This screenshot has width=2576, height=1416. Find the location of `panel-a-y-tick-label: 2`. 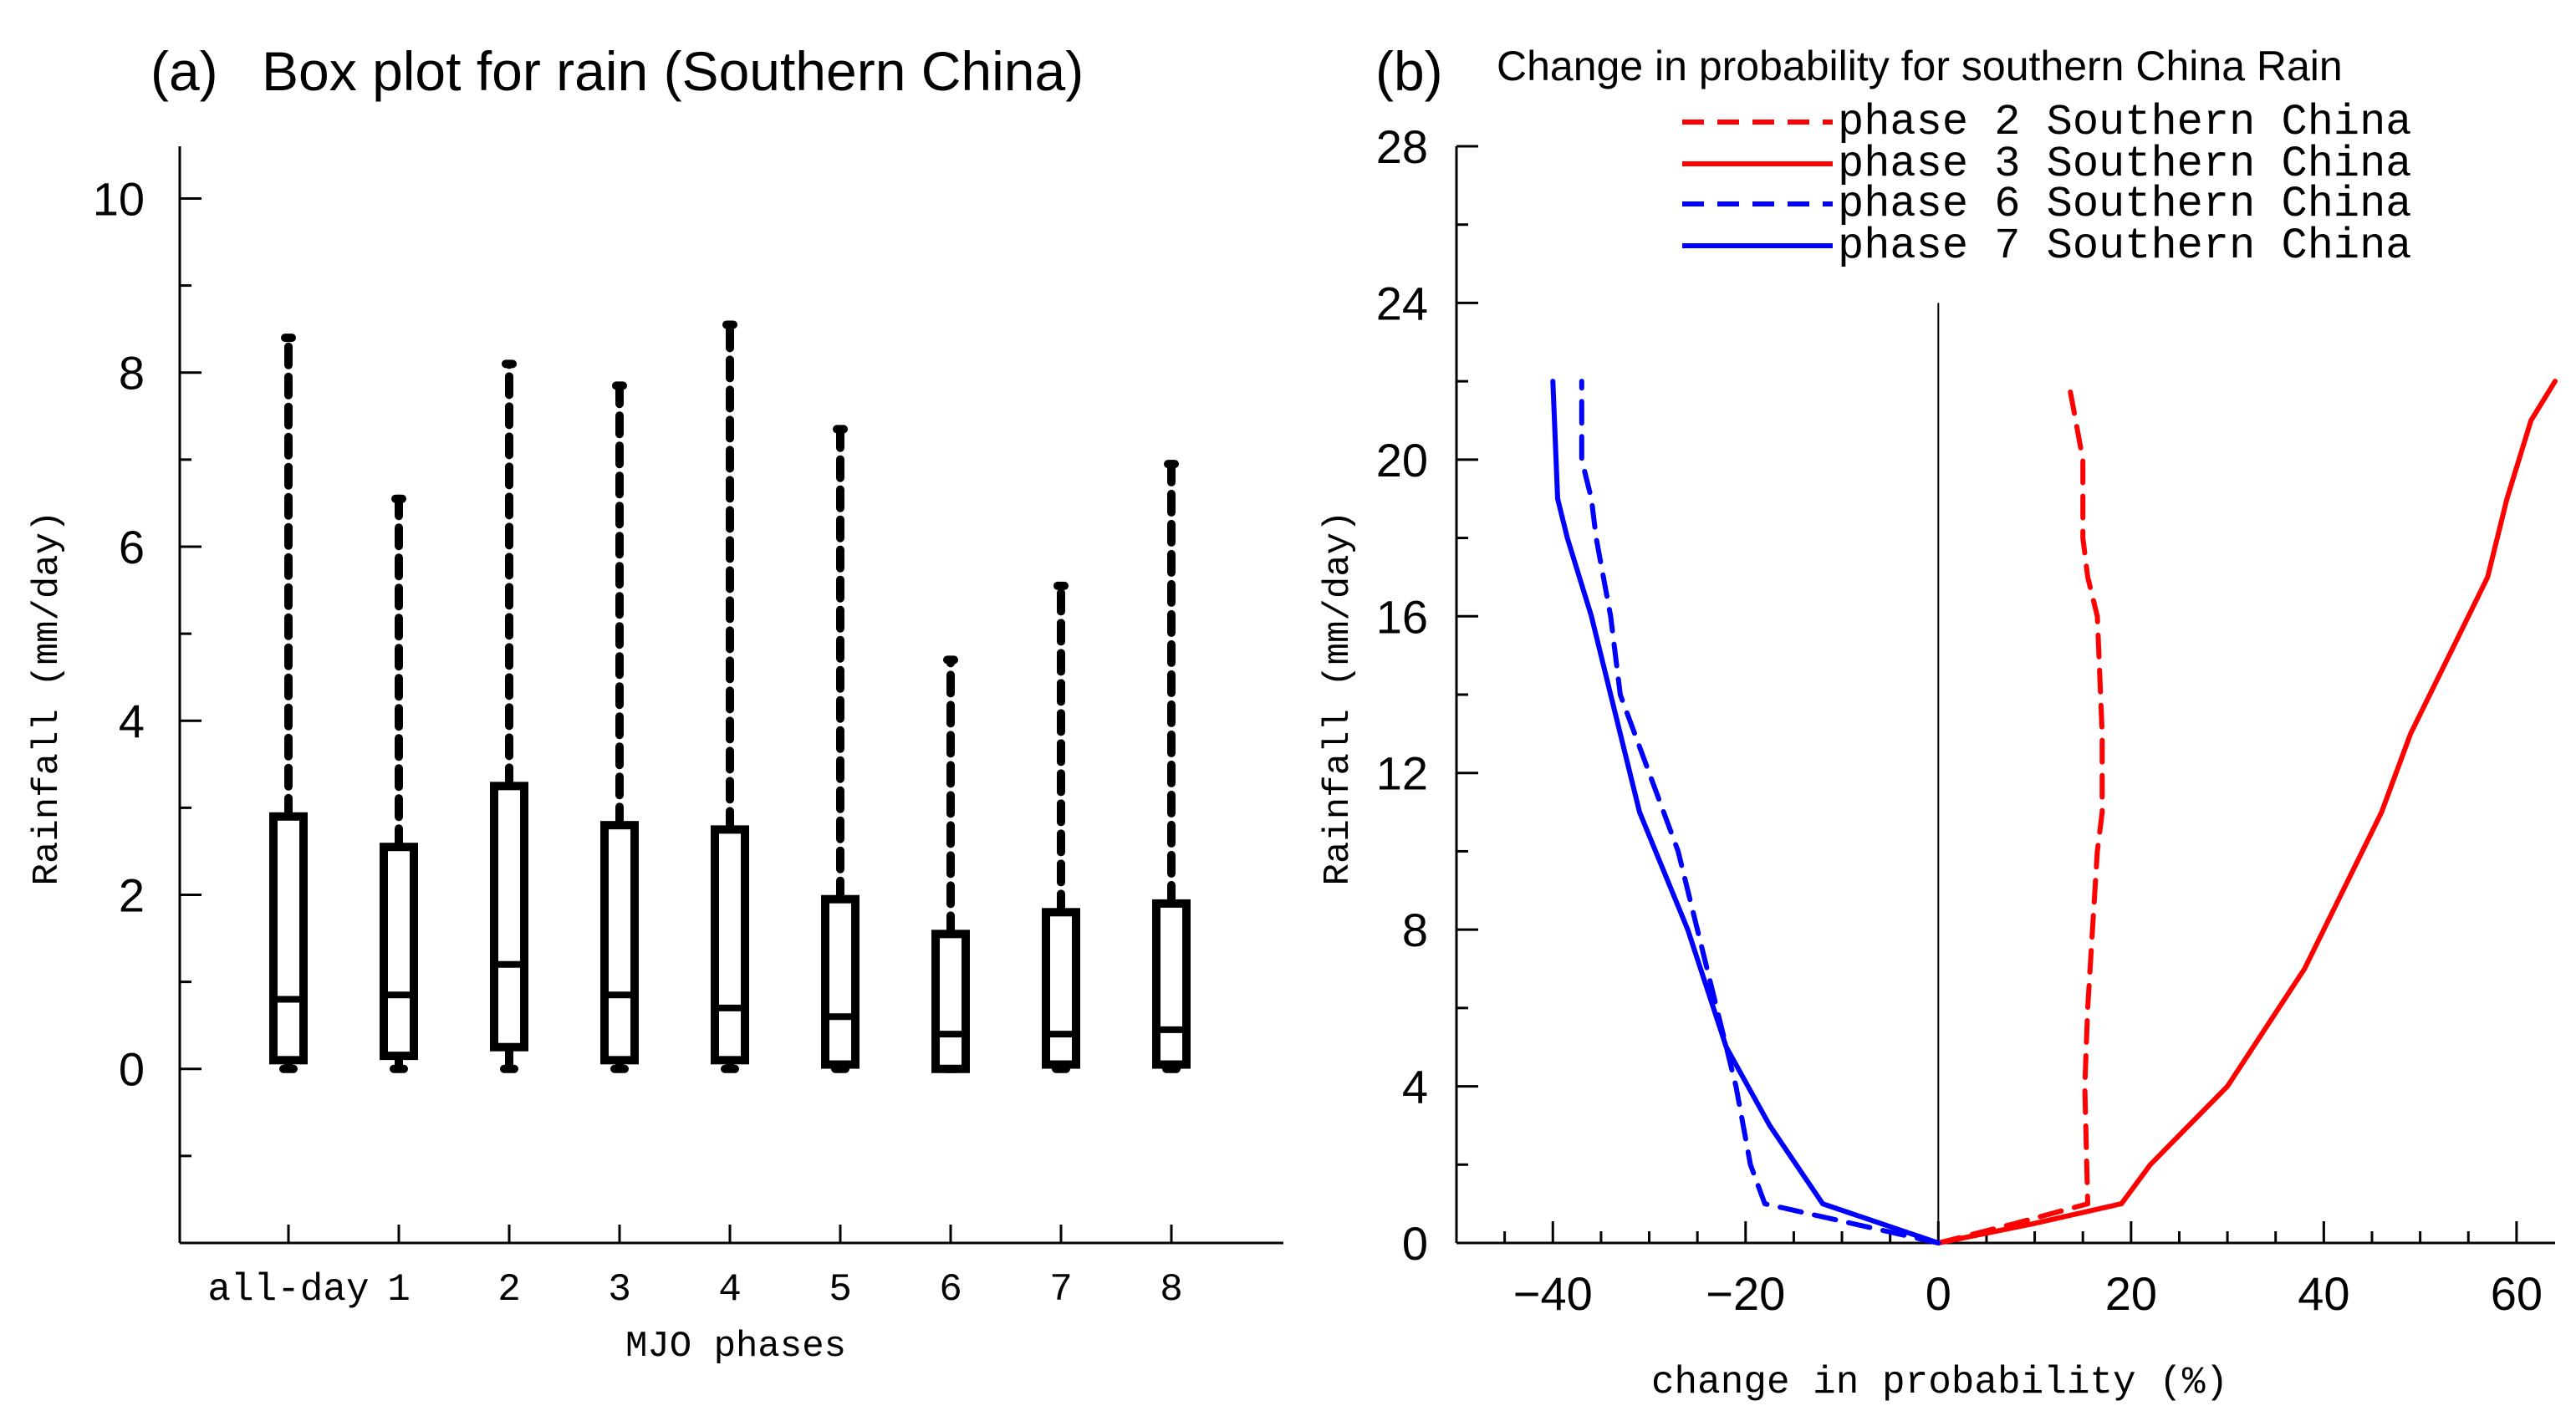

panel-a-y-tick-label: 2 is located at coordinates (132, 894).